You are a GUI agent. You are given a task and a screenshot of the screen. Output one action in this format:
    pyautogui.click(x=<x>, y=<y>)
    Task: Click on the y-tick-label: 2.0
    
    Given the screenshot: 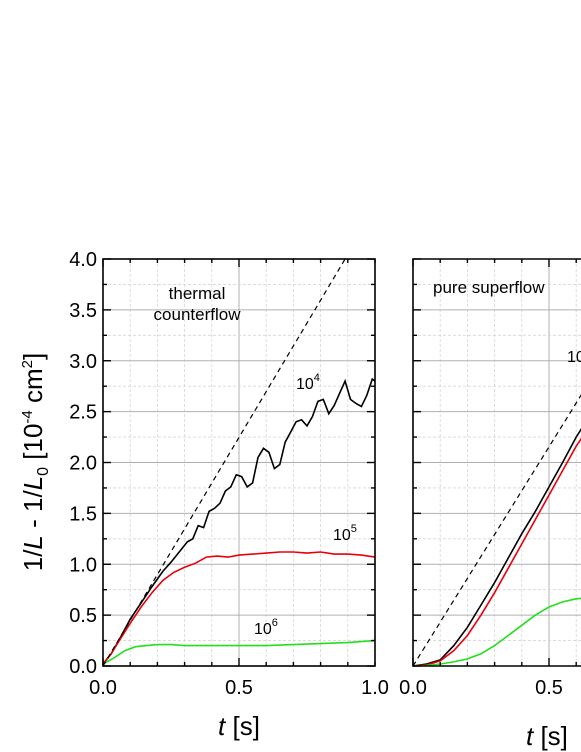 What is the action you would take?
    pyautogui.click(x=83, y=464)
    